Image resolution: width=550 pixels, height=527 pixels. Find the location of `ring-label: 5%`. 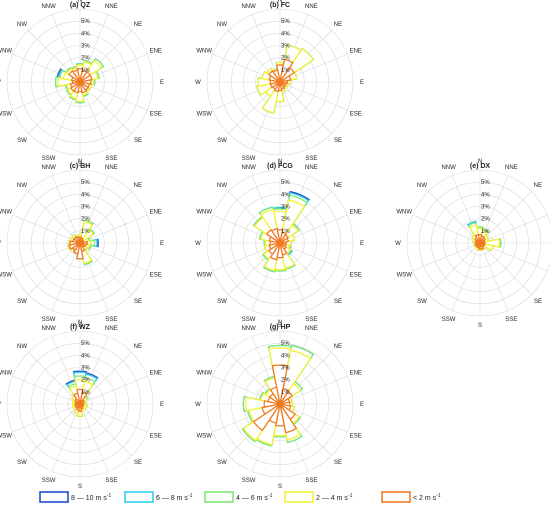

ring-label: 5% is located at coordinates (85, 344).